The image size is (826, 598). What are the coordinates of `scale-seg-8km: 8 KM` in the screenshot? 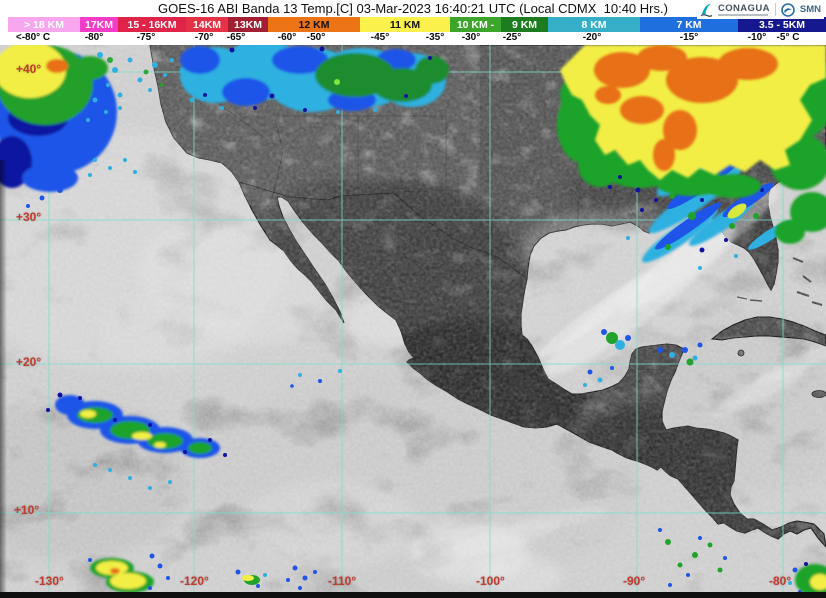 It's located at (594, 24).